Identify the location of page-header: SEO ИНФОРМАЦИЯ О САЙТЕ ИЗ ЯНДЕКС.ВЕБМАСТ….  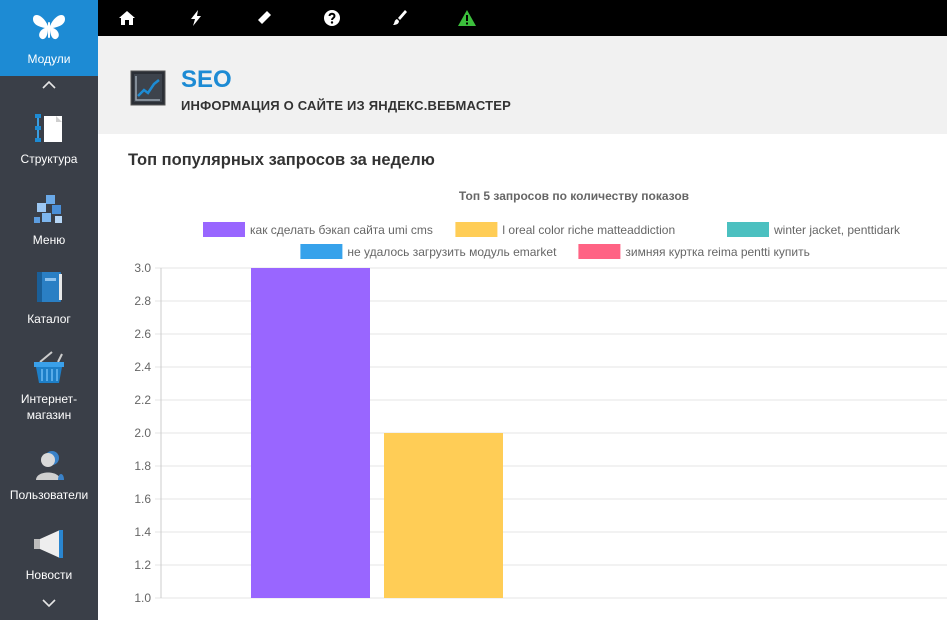
(522, 85).